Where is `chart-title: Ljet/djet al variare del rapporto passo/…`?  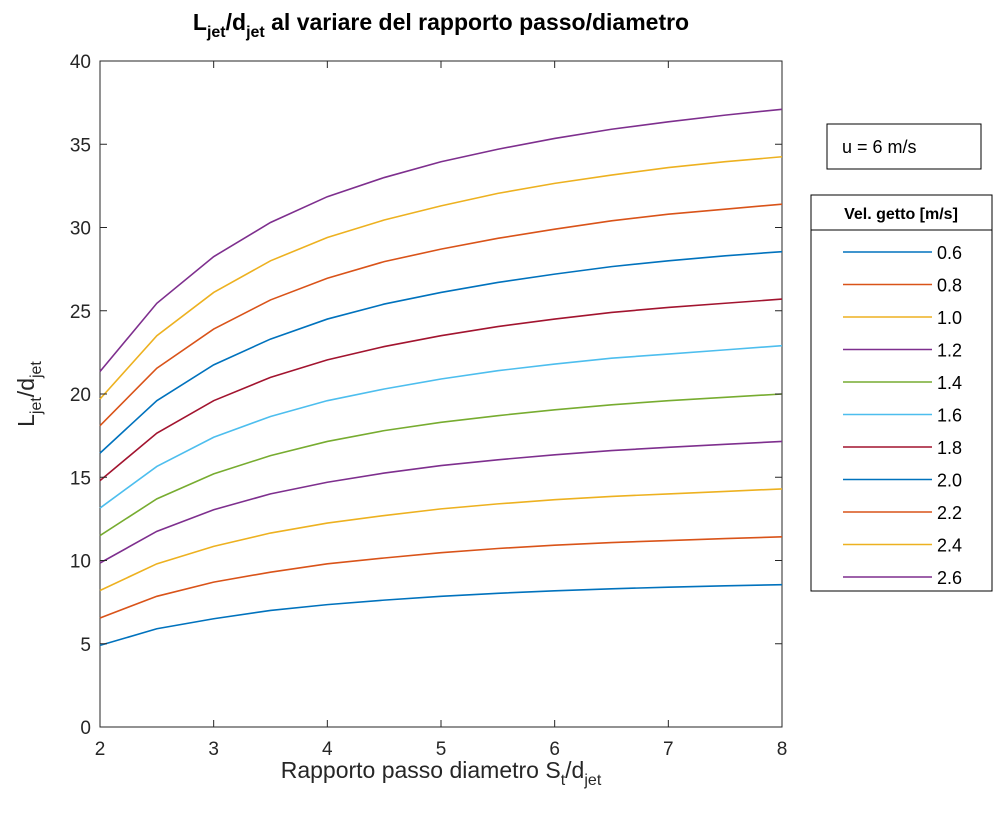
chart-title: Ljet/djet al variare del rapporto passo/… is located at coordinates (441, 25).